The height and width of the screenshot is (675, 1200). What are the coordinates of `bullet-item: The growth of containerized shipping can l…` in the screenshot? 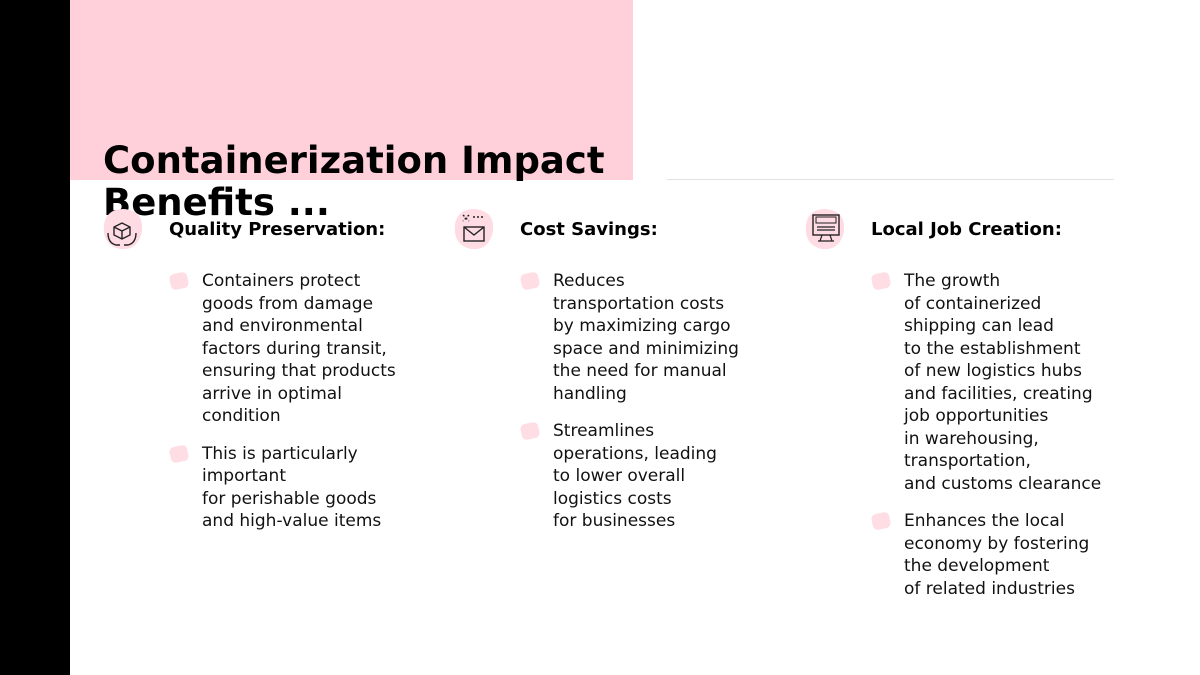 It's located at (1005, 382).